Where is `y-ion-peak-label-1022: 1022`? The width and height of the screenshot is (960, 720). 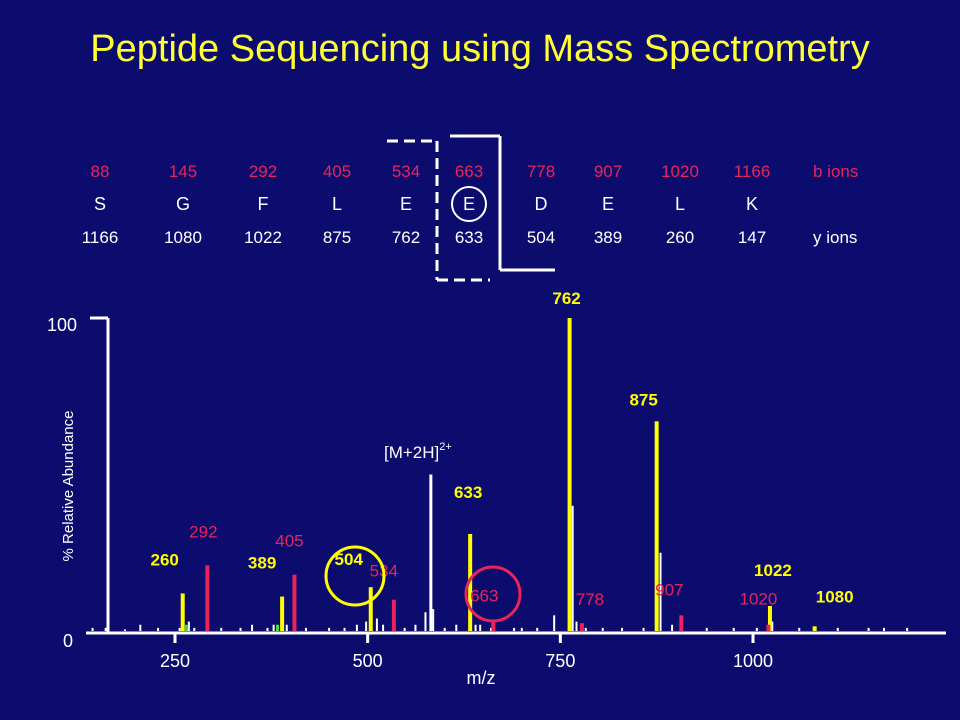
y-ion-peak-label-1022: 1022 is located at coordinates (773, 570).